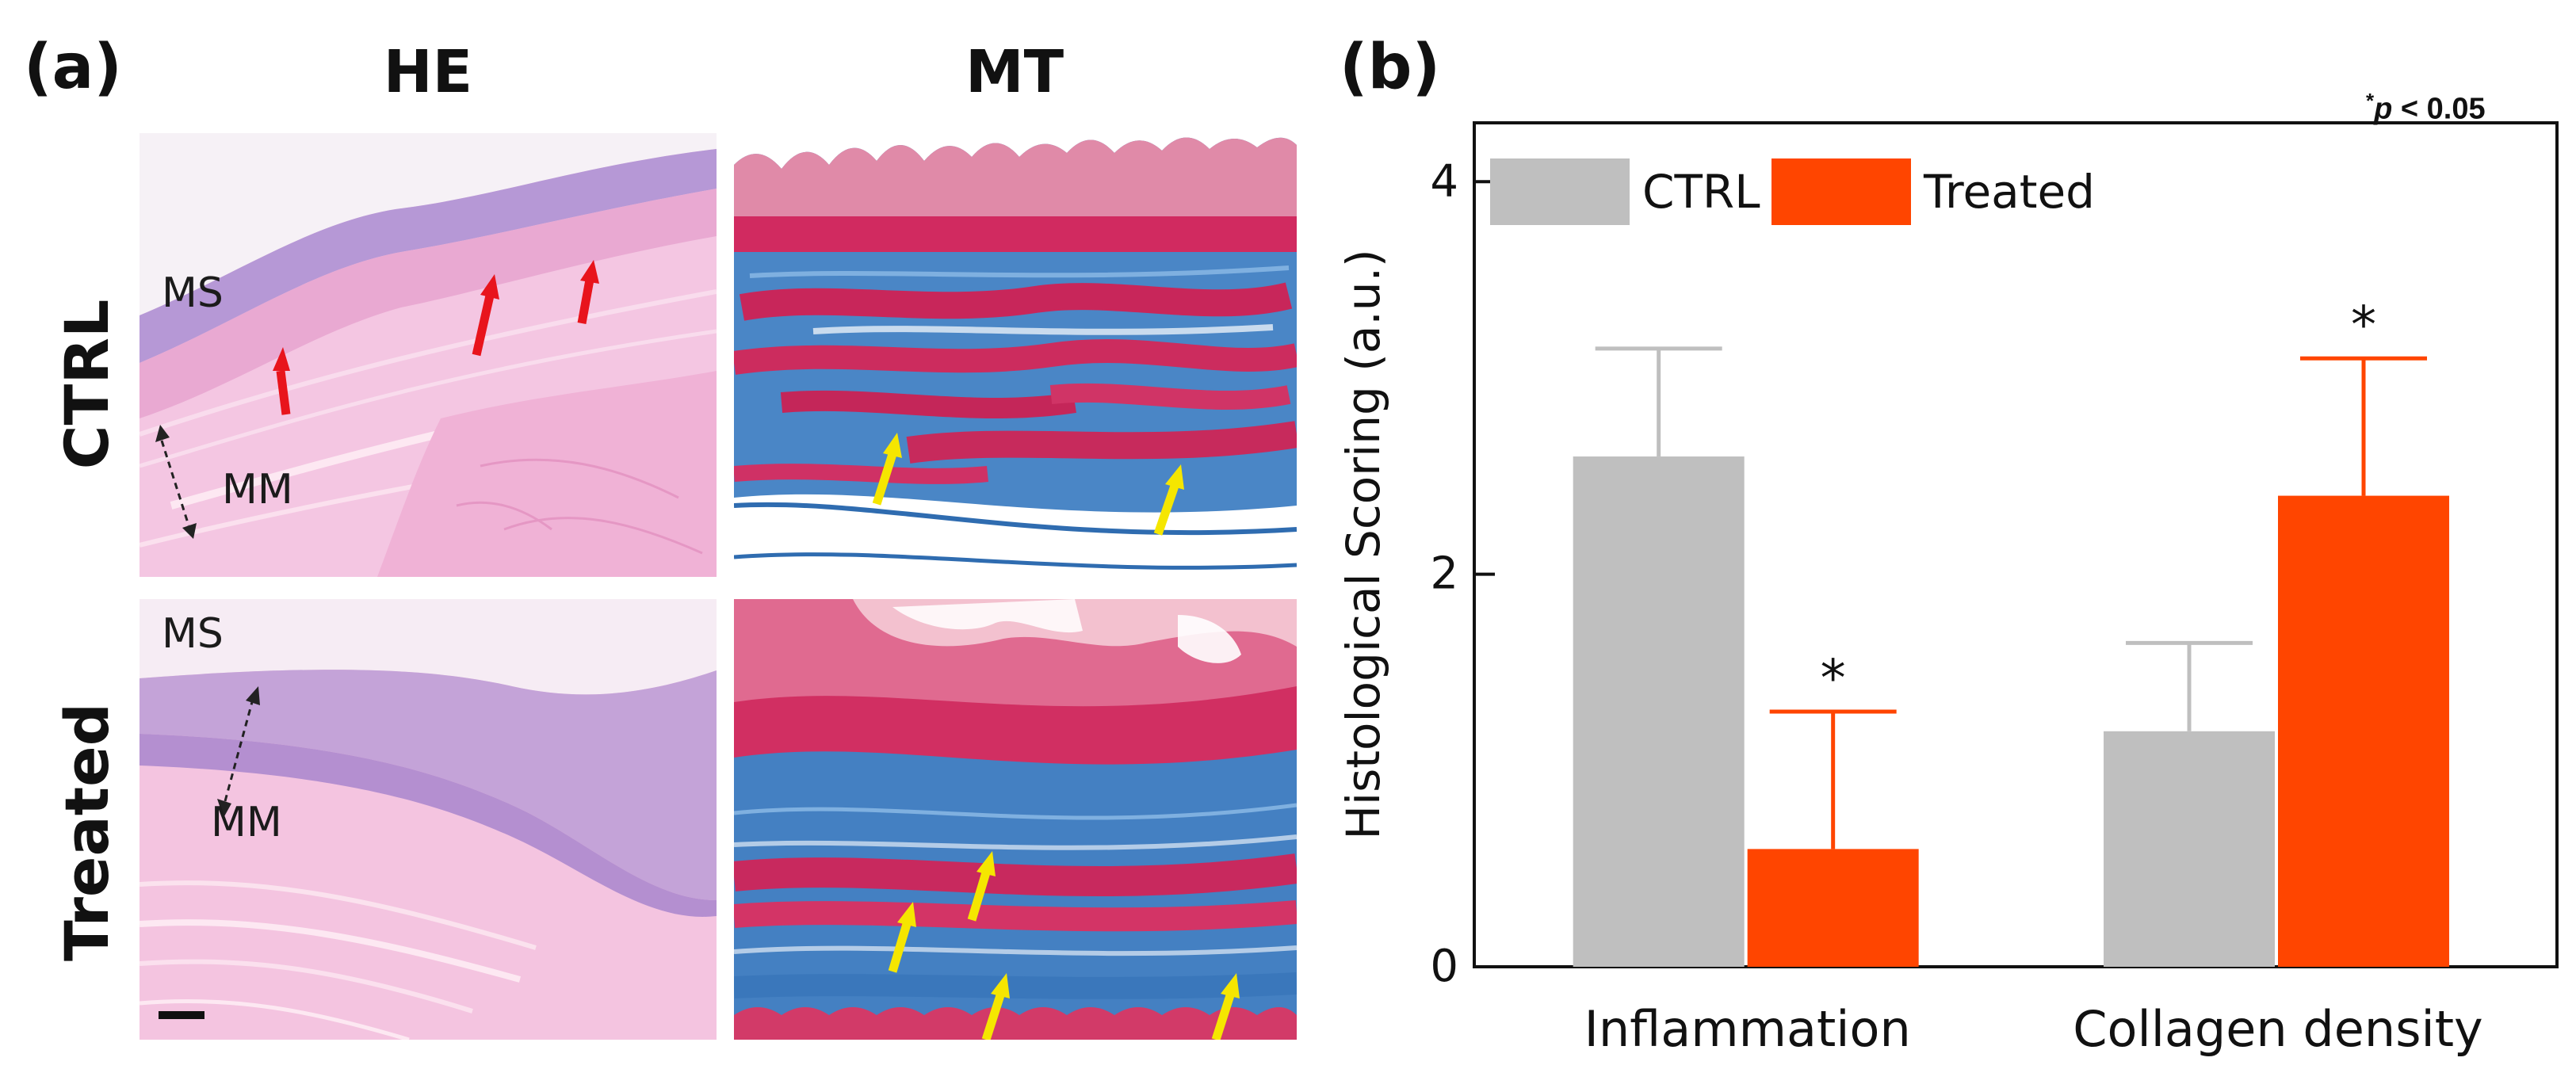 This screenshot has height=1069, width=2576. Describe the element at coordinates (1560, 192) in the screenshot. I see `legend-swatch-ctrl` at that location.